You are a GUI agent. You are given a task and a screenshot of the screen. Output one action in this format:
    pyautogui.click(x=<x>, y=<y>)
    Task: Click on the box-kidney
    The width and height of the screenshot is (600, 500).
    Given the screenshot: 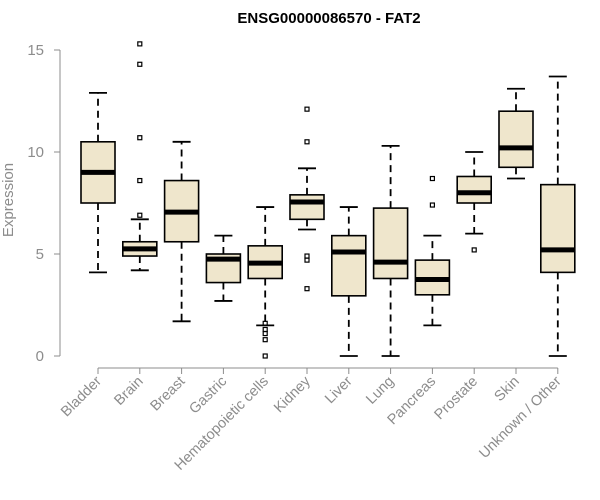 What is the action you would take?
    pyautogui.click(x=307, y=199)
    